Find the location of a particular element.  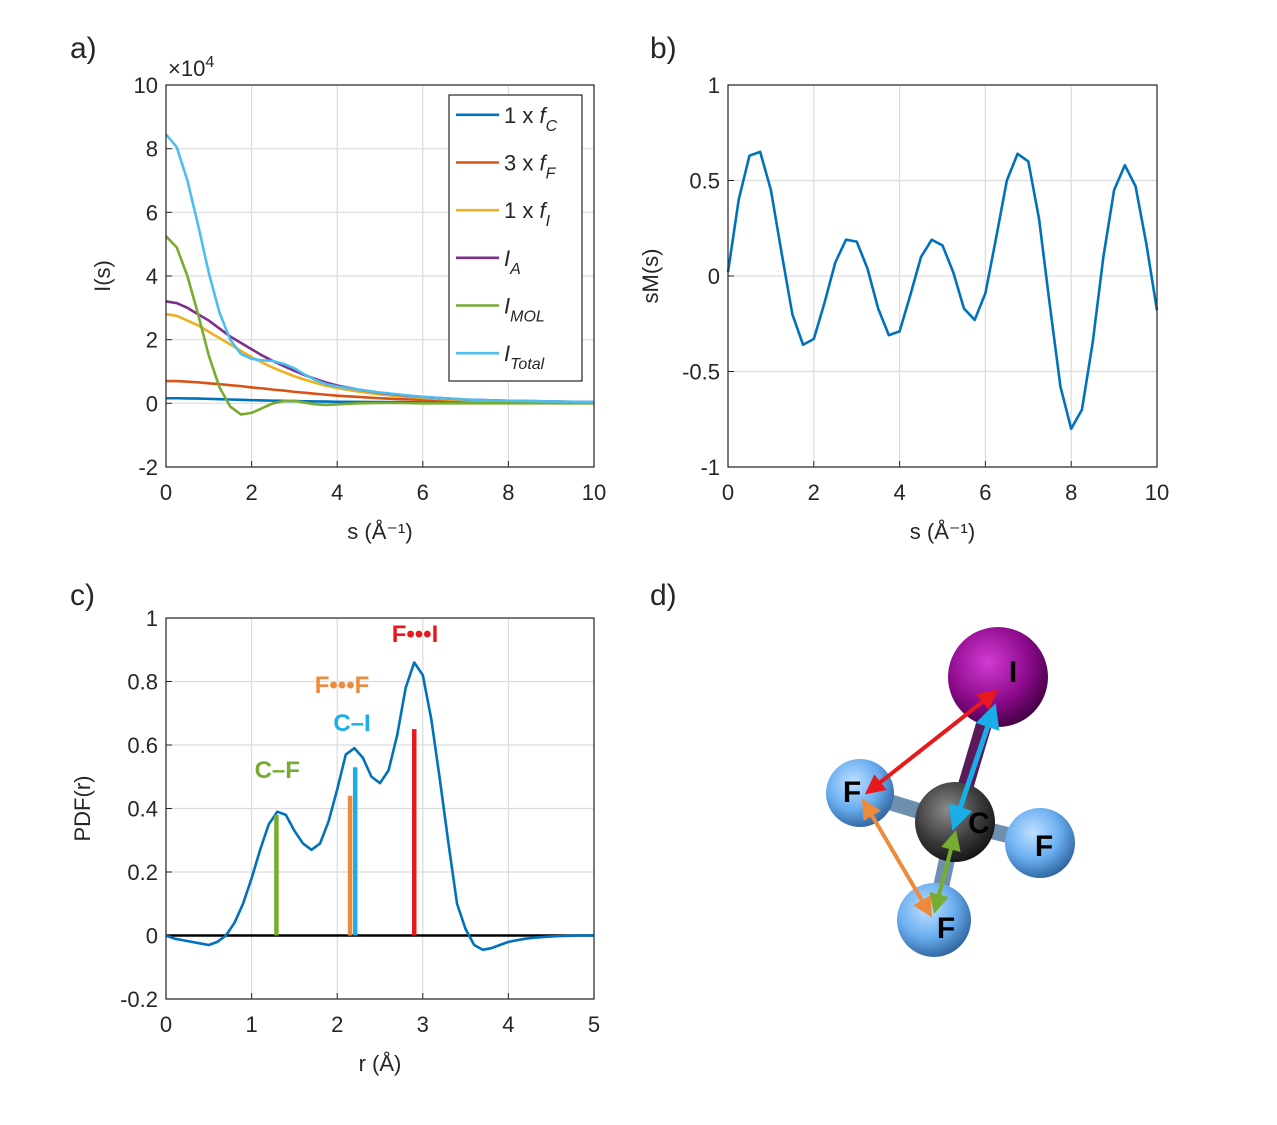

legend-label: 1 x fC is located at coordinates (531, 119).